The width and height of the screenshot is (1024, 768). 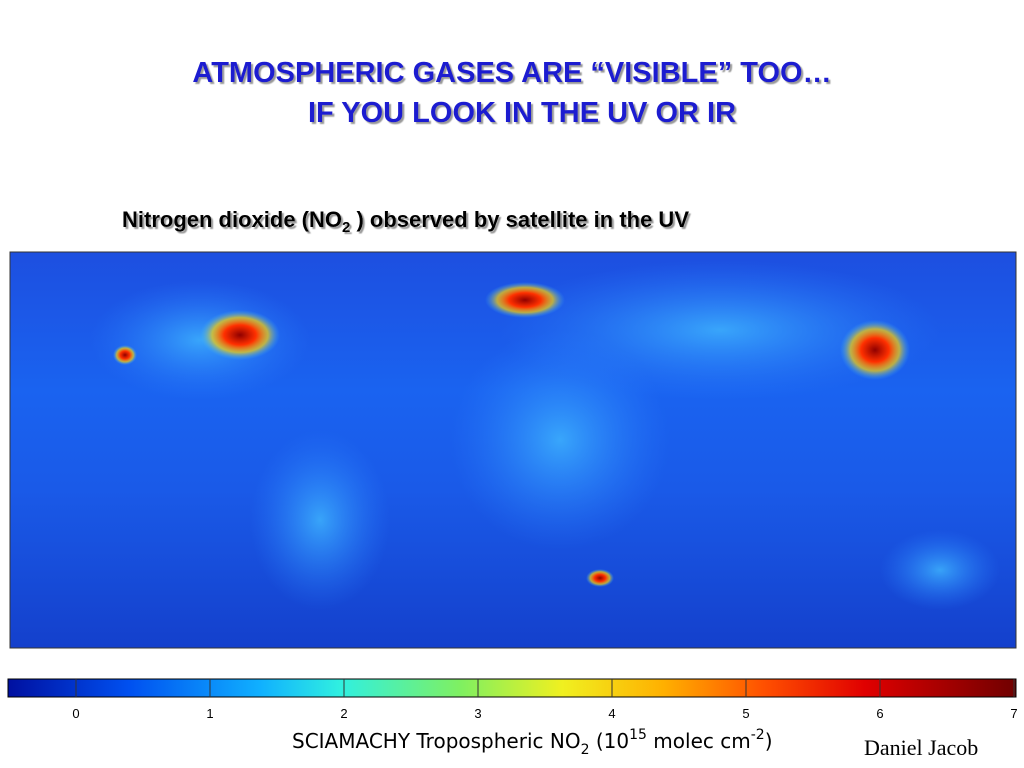 I want to click on colorbar-label-text: SCIAMACHY Tropospheric NO, so click(x=436, y=741).